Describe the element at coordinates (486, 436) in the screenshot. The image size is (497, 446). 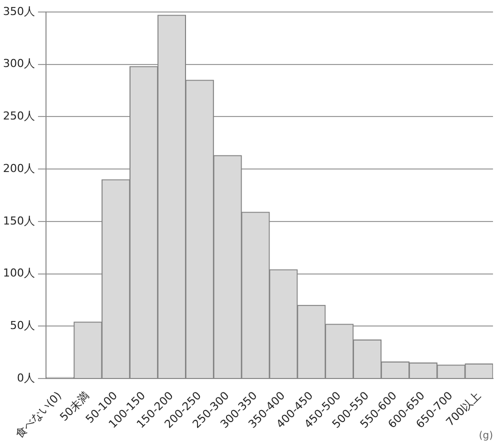
I see `x-axis-title: (g)` at that location.